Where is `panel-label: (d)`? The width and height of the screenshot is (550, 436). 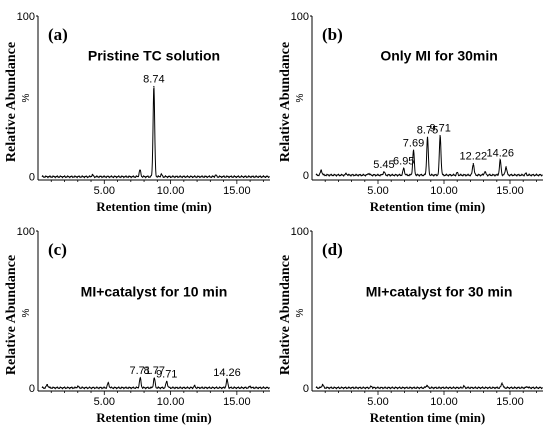 panel-label: (d) is located at coordinates (332, 249).